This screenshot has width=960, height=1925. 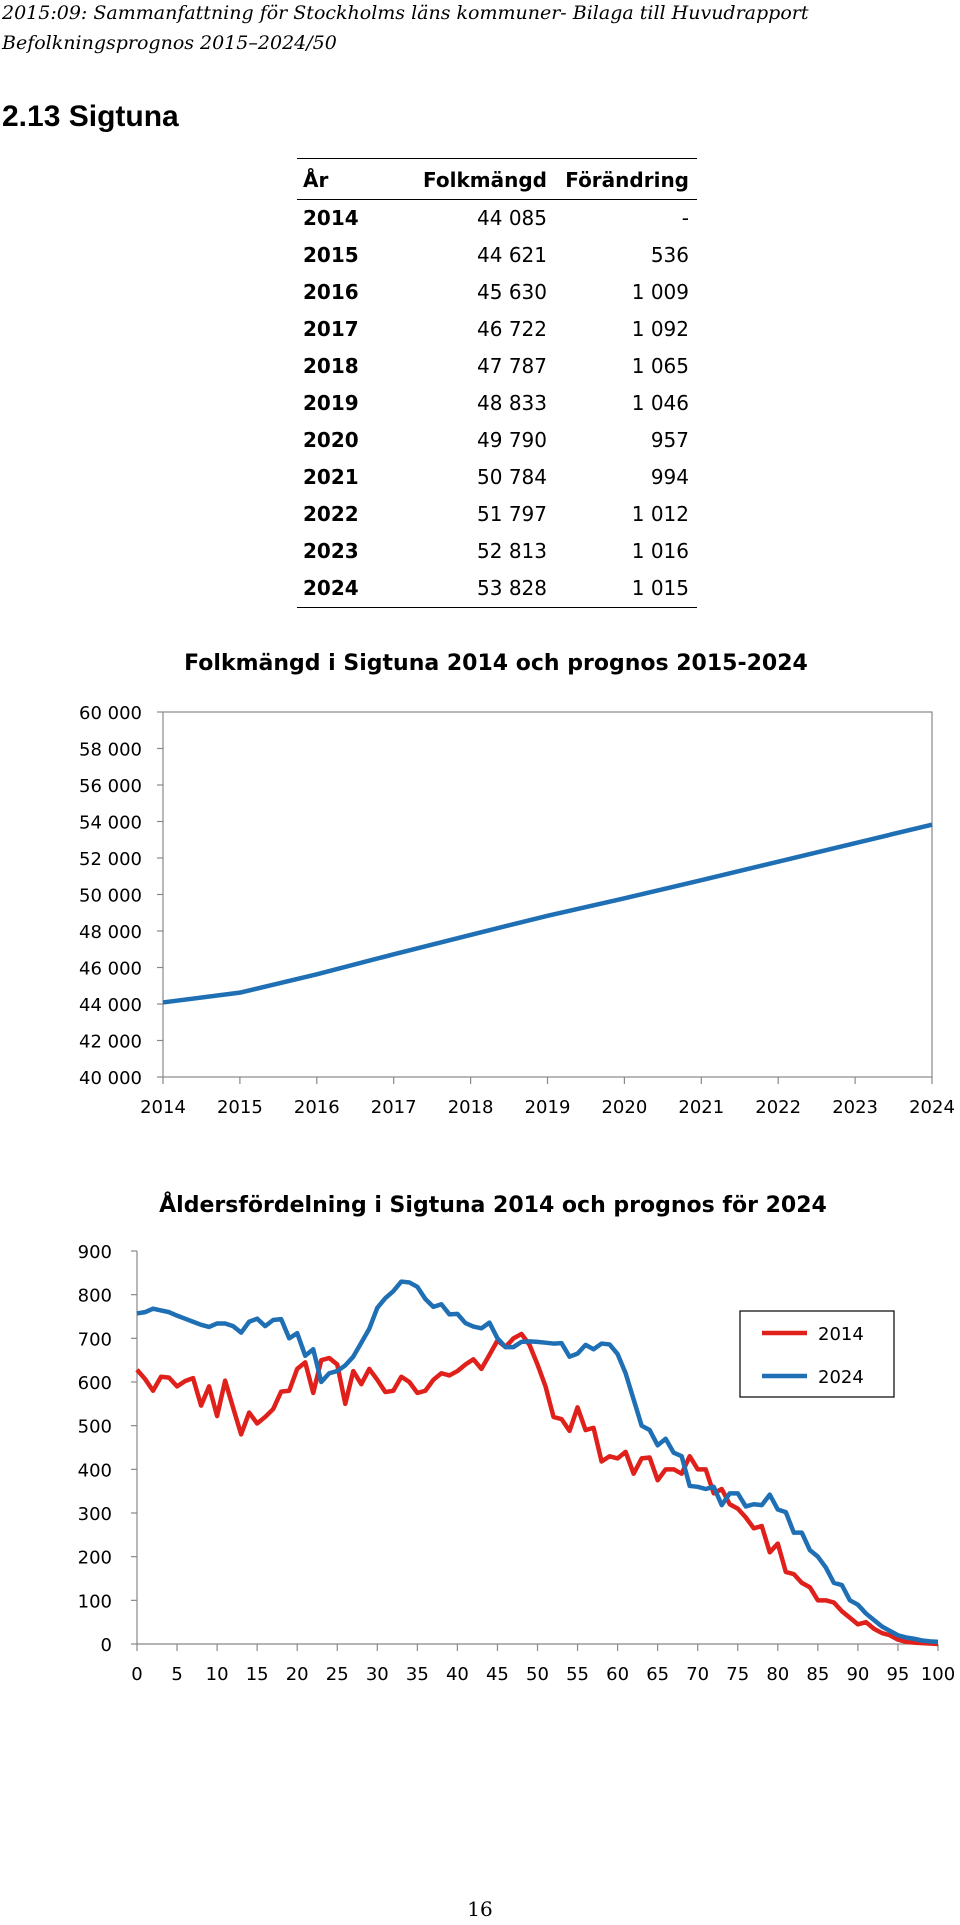 I want to click on chart1-x-tick-label: 2016, so click(x=317, y=1107).